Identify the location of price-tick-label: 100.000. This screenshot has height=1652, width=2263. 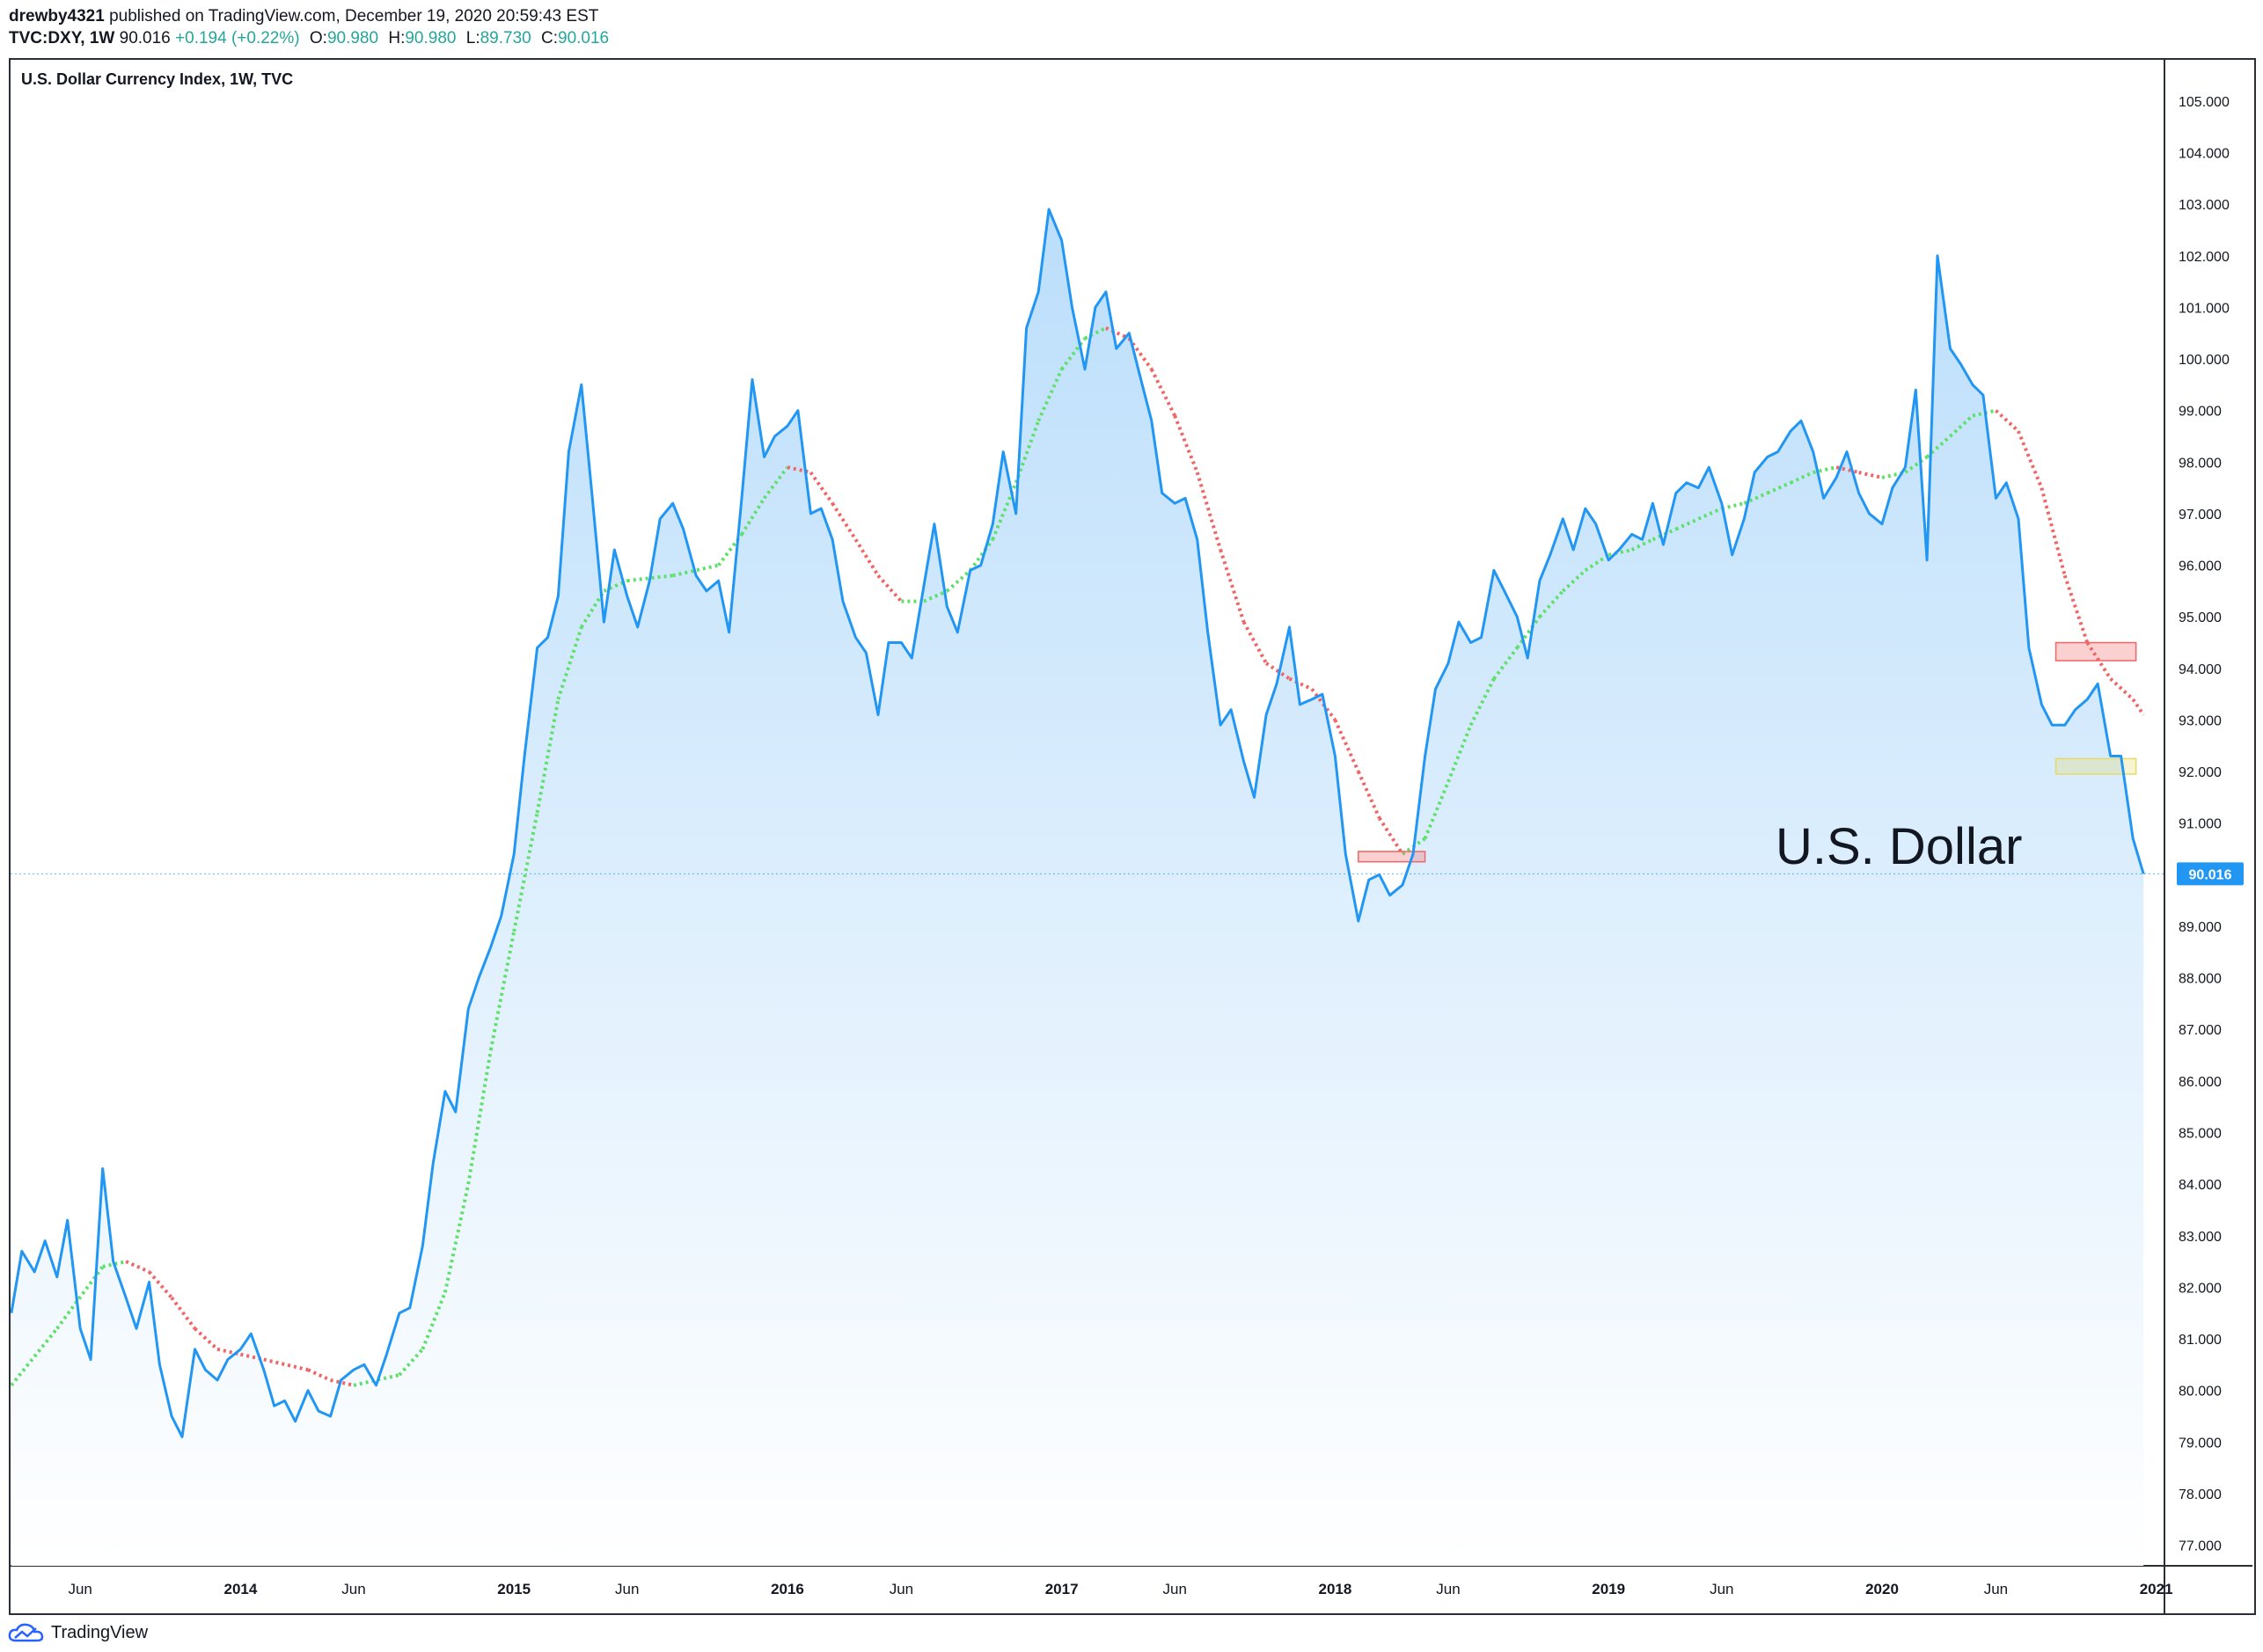
(2204, 360).